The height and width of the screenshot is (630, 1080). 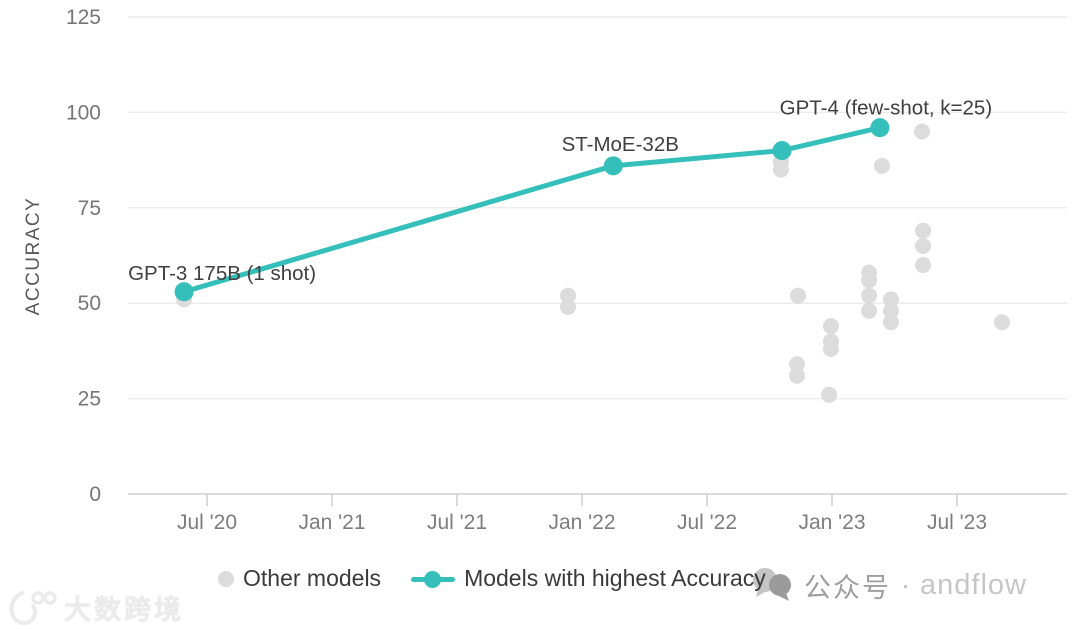 What do you see at coordinates (620, 144) in the screenshot?
I see `point-annotation: ST-MoE-32B` at bounding box center [620, 144].